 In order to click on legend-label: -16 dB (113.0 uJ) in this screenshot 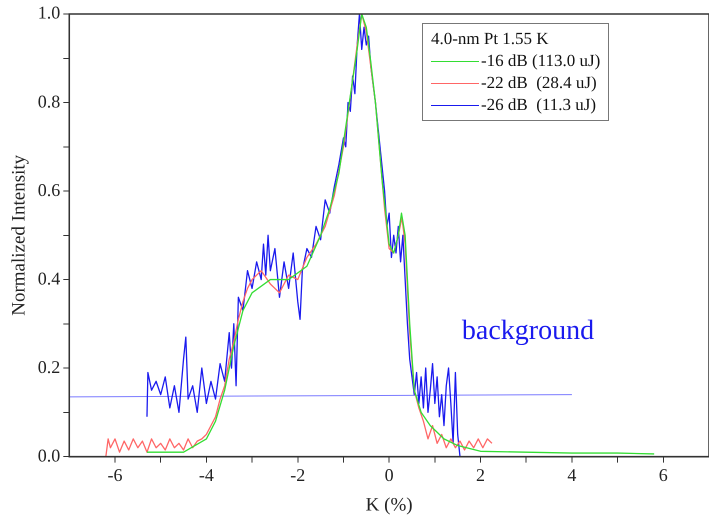, I will do `click(540, 61)`.